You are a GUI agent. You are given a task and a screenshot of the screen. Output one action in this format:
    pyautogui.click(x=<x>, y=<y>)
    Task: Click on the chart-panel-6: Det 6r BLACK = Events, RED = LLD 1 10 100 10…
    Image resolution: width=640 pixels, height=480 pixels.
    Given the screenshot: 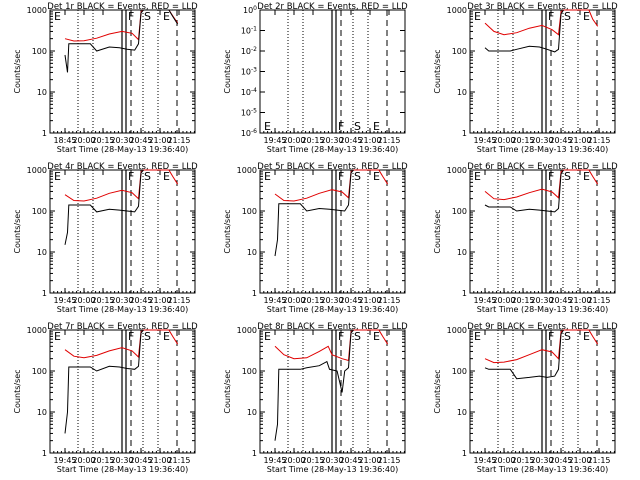 What is the action you would take?
    pyautogui.click(x=525, y=238)
    